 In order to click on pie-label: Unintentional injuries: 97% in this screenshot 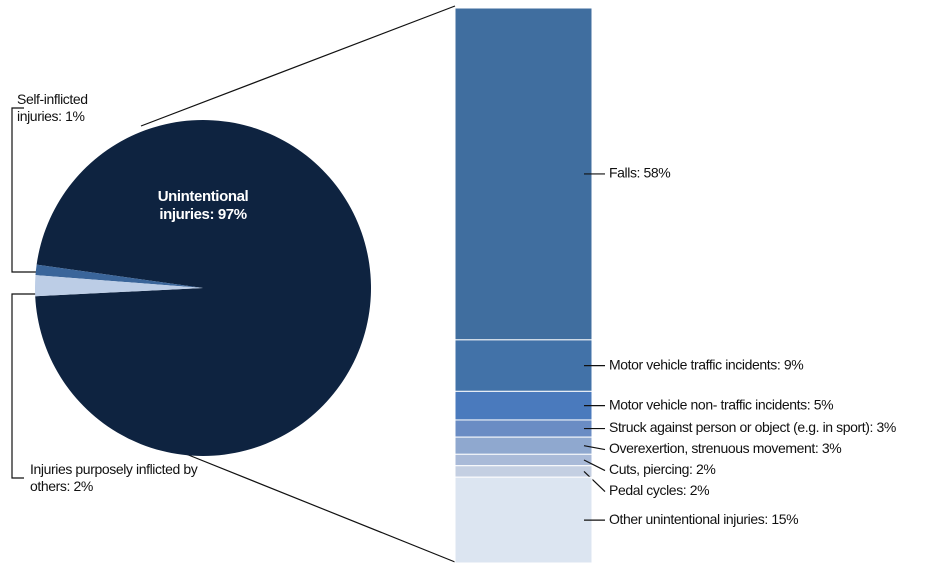, I will do `click(203, 205)`.